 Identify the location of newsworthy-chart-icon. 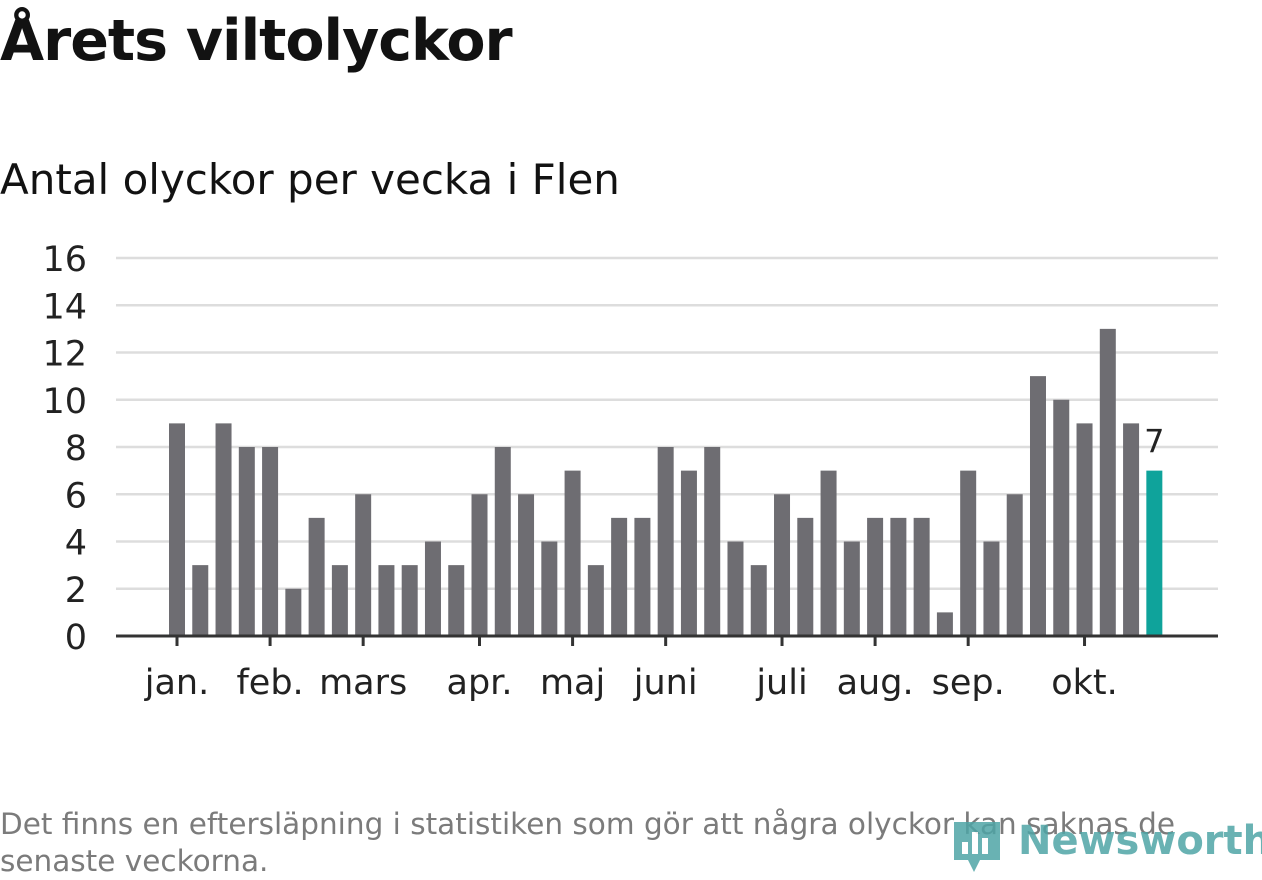
(977, 847).